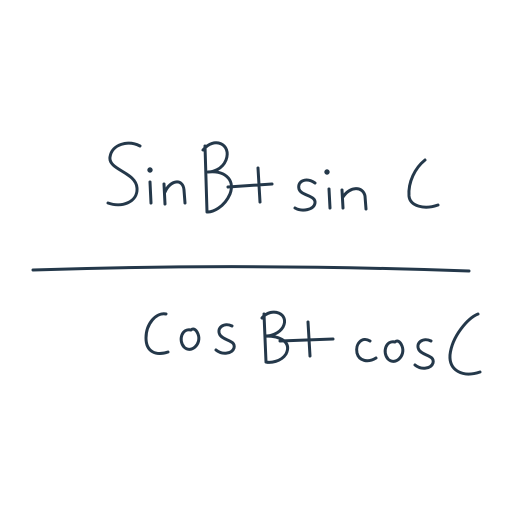 This screenshot has width=515, height=515. I want to click on glyph-S, so click(124, 174).